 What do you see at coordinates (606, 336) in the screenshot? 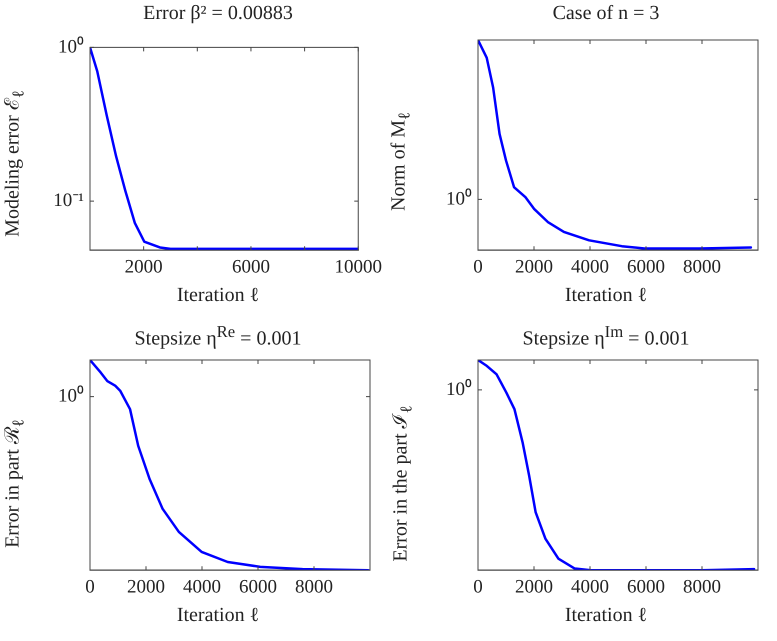
I see `chart-title: Stepsize η$^{Im}$ = 0.001` at bounding box center [606, 336].